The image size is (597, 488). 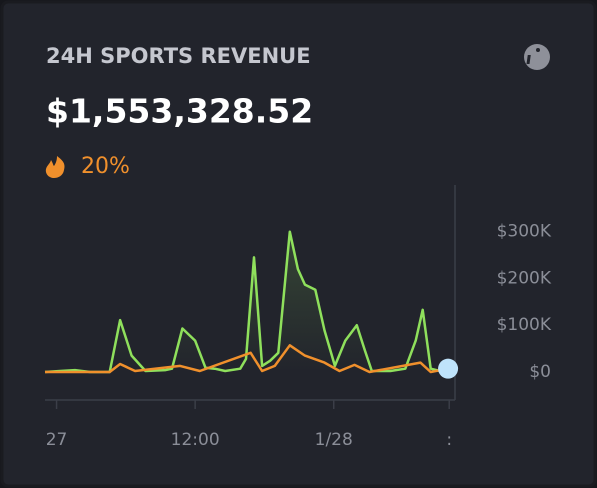 I want to click on y-tick-label: $200K, so click(x=524, y=278).